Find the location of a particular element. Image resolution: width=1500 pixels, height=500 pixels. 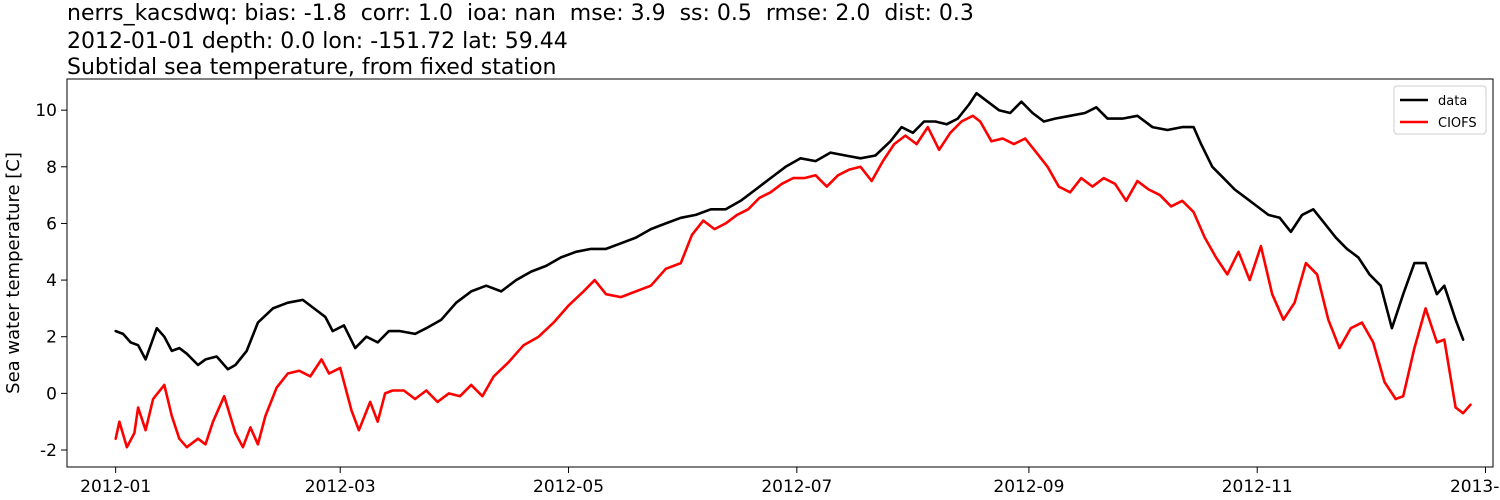

y-tick-label: 6 is located at coordinates (51, 224).